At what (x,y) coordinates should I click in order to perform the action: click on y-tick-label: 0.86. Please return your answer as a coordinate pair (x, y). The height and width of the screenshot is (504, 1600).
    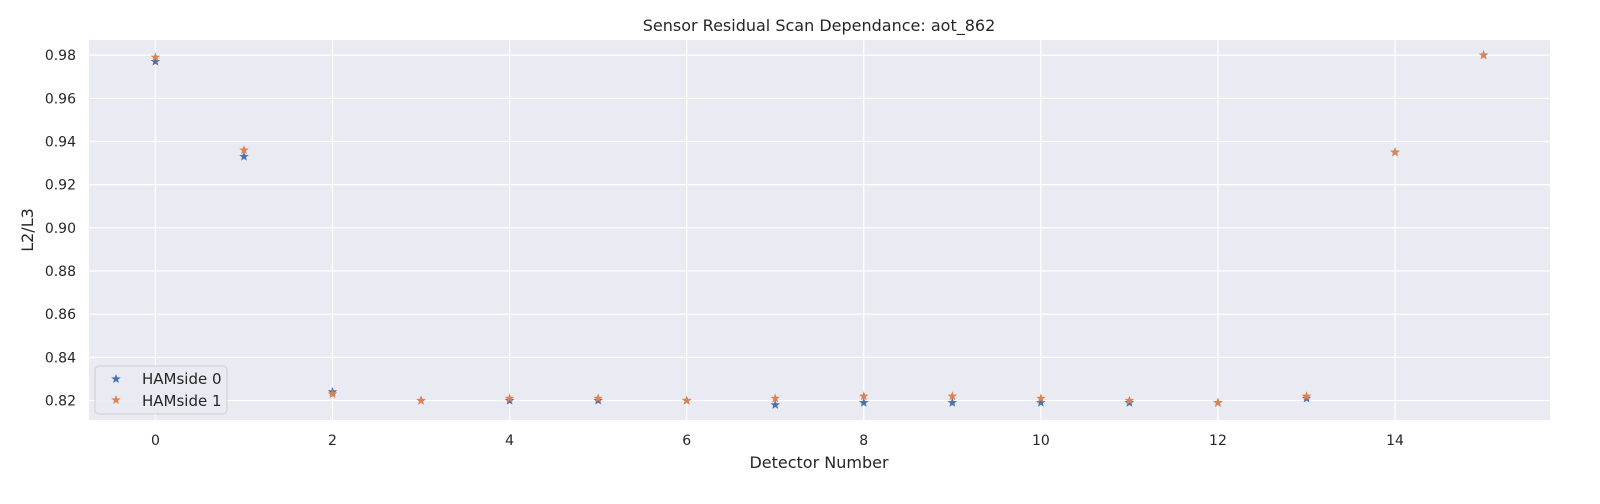
    Looking at the image, I should click on (60, 315).